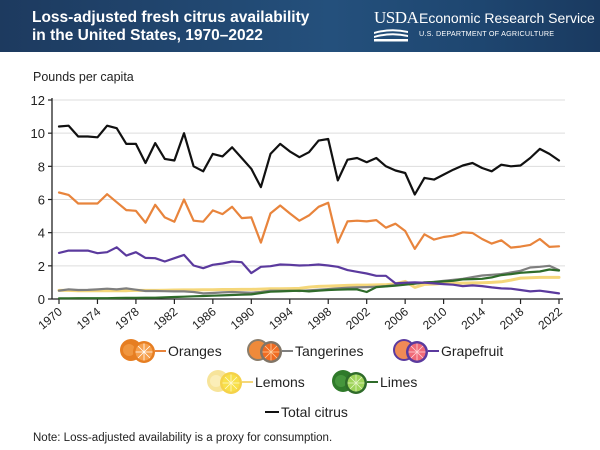  What do you see at coordinates (143, 351) in the screenshot?
I see `orange-fruit-icon` at bounding box center [143, 351].